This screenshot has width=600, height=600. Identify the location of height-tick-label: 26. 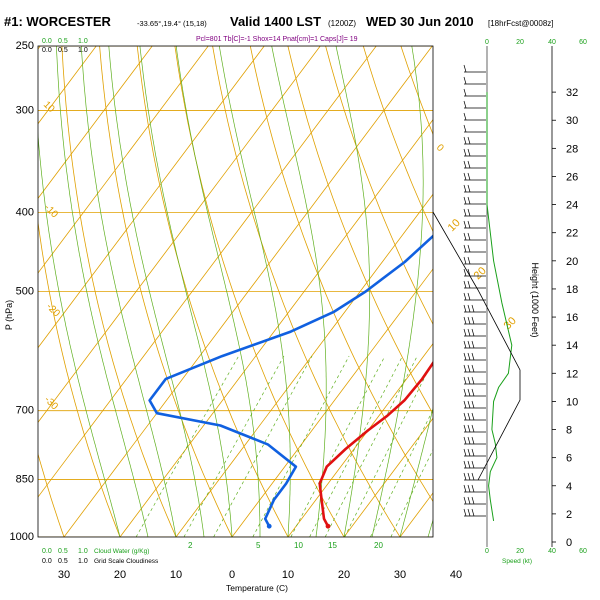
(572, 178).